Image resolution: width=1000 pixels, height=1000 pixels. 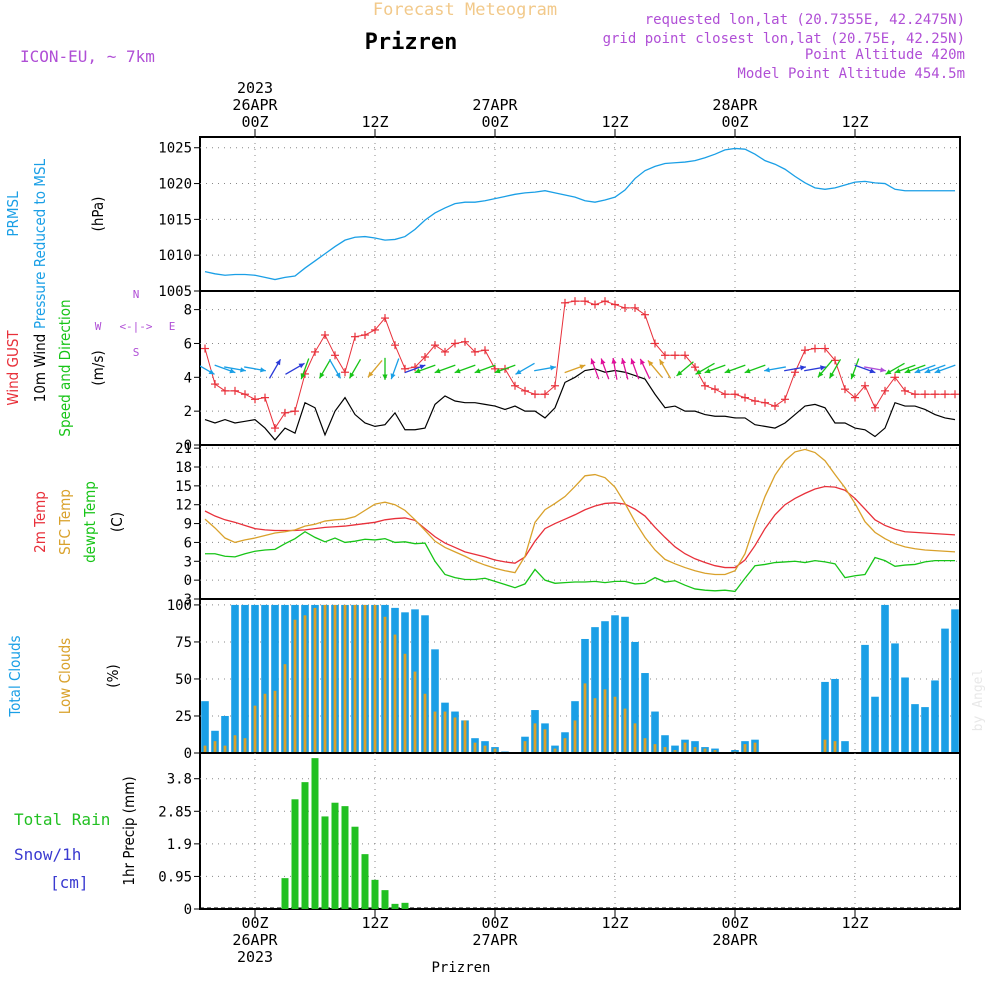 I want to click on y-tick-label: 21, so click(x=183, y=449).